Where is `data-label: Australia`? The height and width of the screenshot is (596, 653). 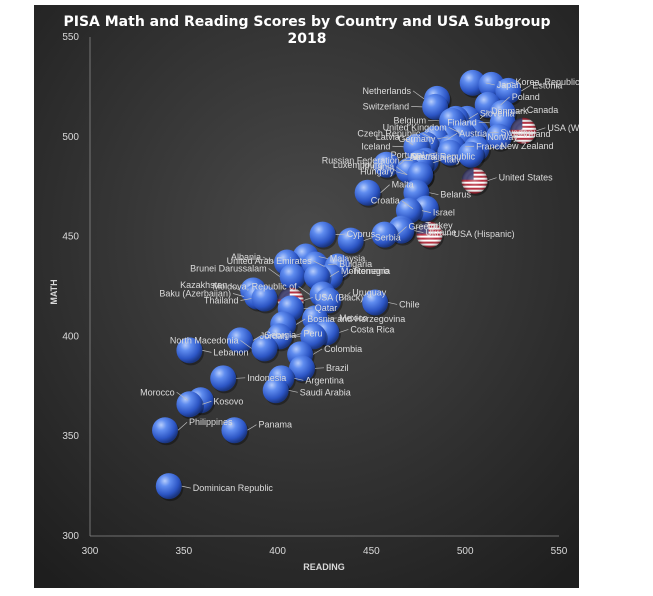 data-label: Australia is located at coordinates (427, 157).